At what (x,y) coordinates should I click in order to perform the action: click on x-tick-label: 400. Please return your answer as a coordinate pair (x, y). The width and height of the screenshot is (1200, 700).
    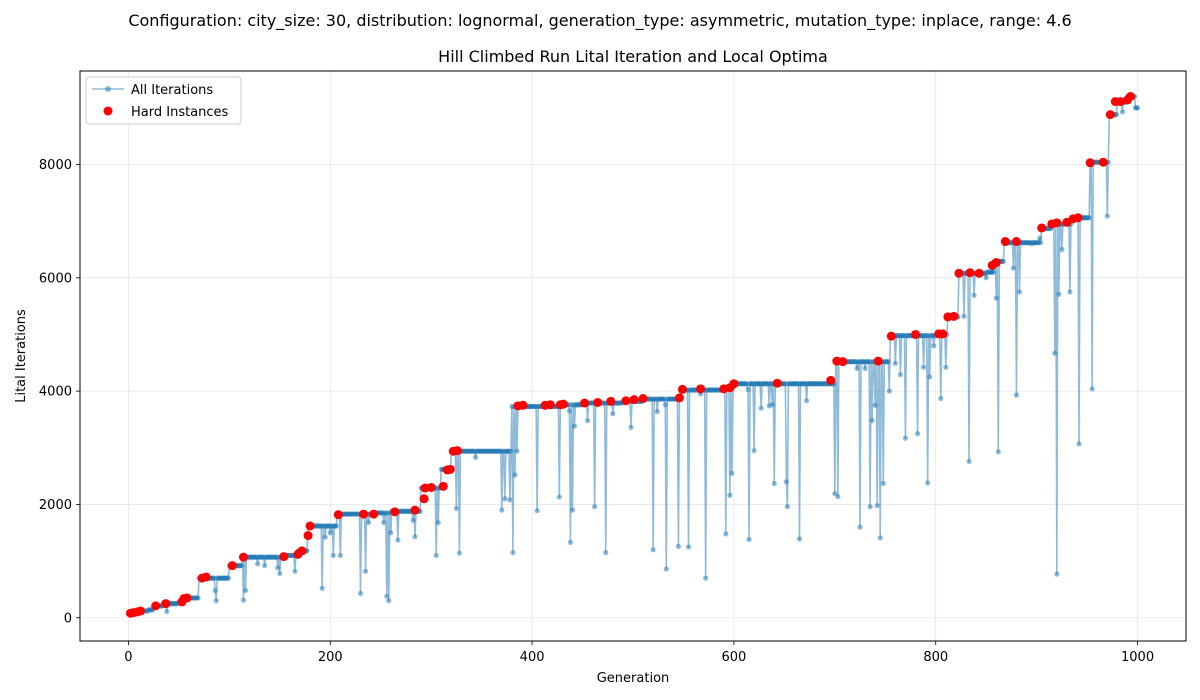
    Looking at the image, I should click on (532, 657).